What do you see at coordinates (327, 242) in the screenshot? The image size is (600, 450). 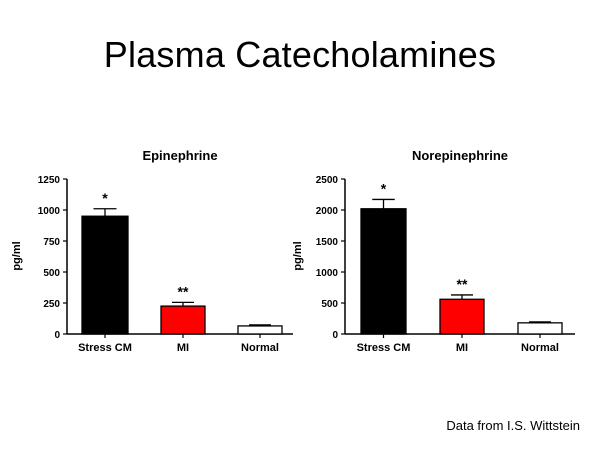 I see `y-tick-label: 1500` at bounding box center [327, 242].